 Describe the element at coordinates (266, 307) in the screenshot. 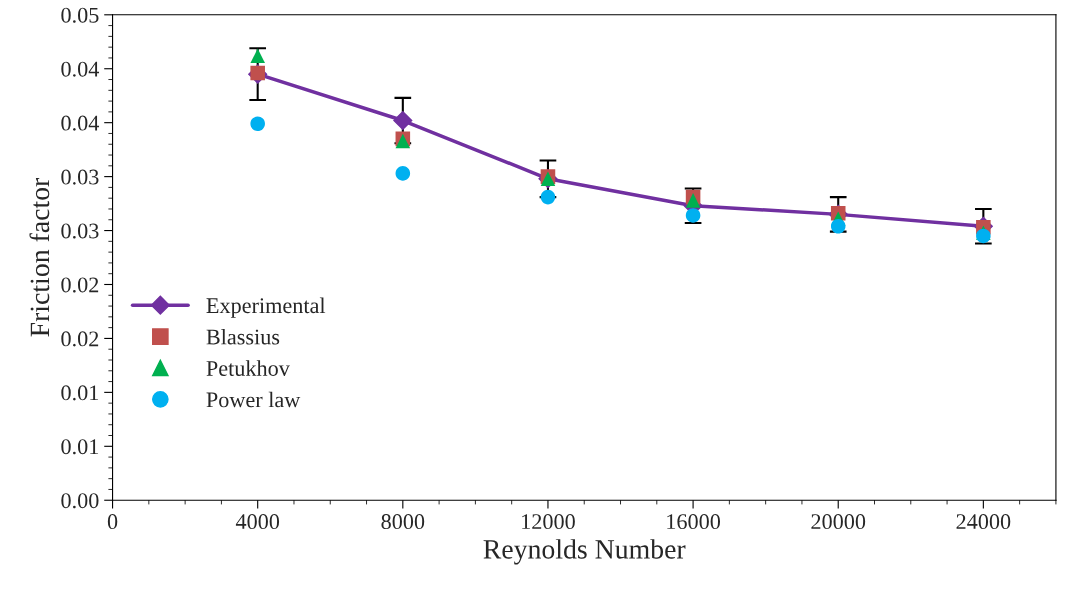

I see `legend-label: Experimental` at that location.